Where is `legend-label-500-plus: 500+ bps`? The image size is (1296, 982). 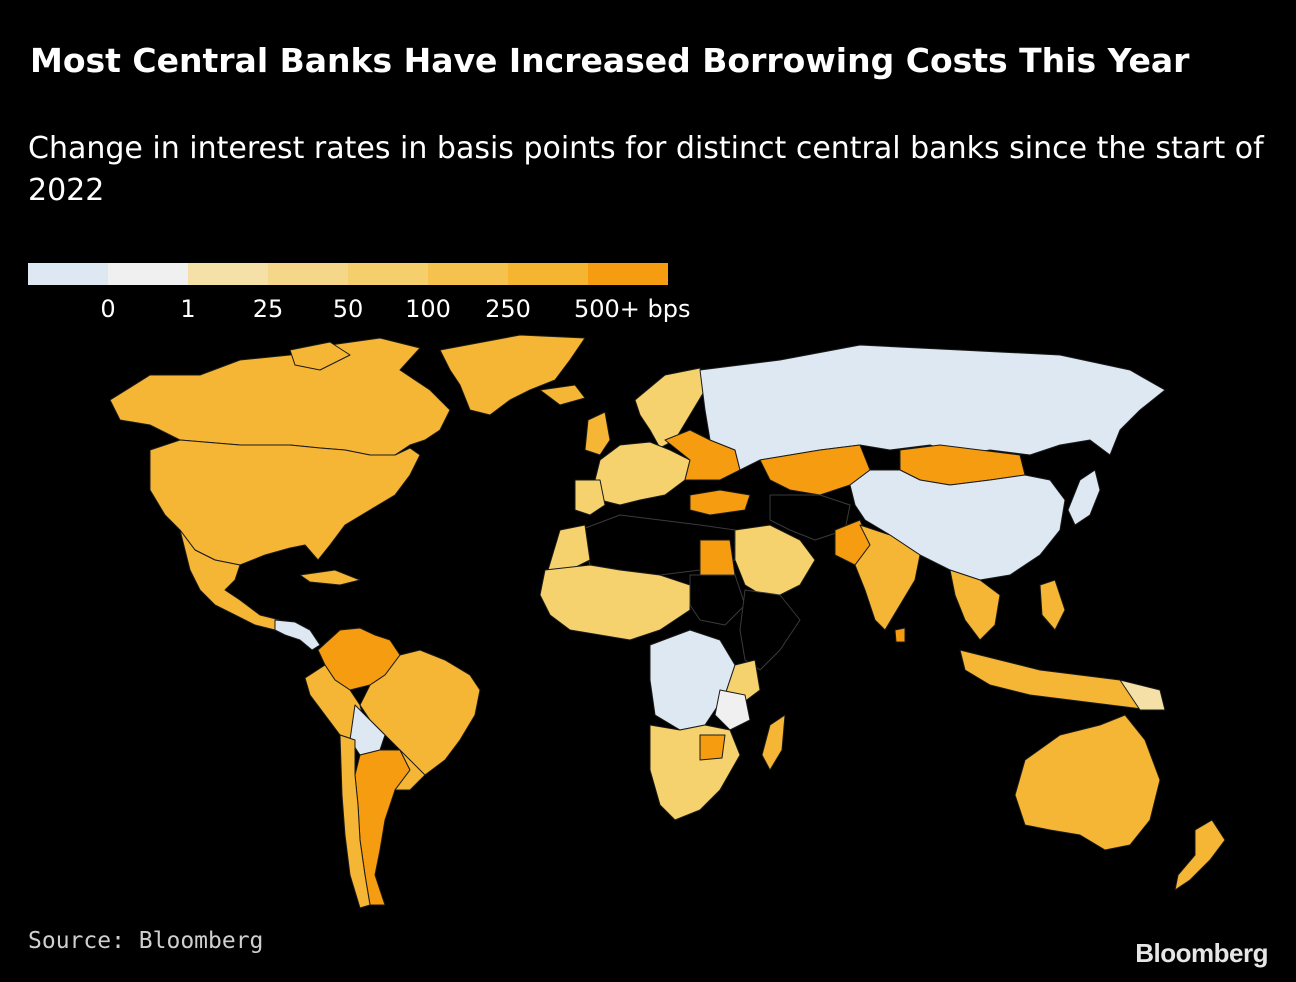
legend-label-500-plus: 500+ bps is located at coordinates (632, 309).